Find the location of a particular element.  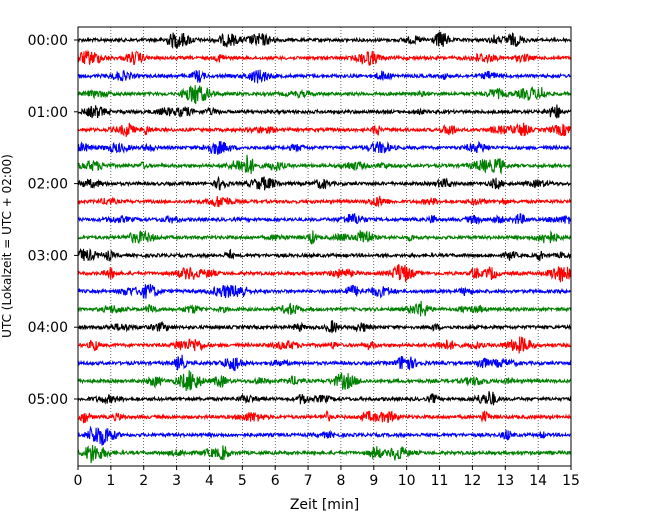

x-tick-label: 0 is located at coordinates (78, 481).